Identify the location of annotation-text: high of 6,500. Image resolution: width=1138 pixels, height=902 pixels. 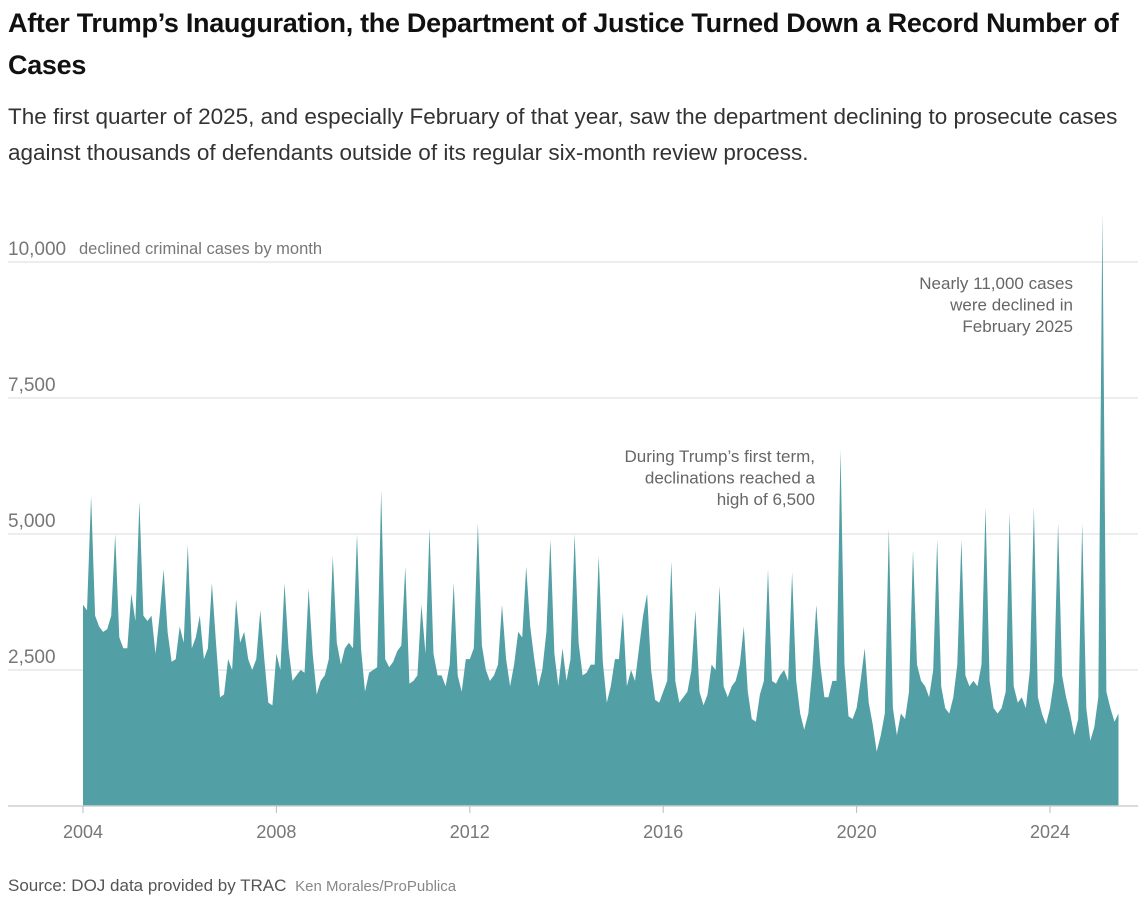
(766, 499).